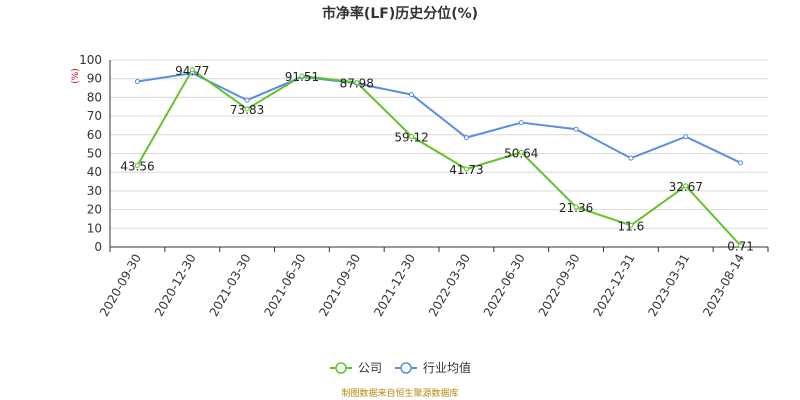  What do you see at coordinates (94, 79) in the screenshot?
I see `y-tick-label-90: 90` at bounding box center [94, 79].